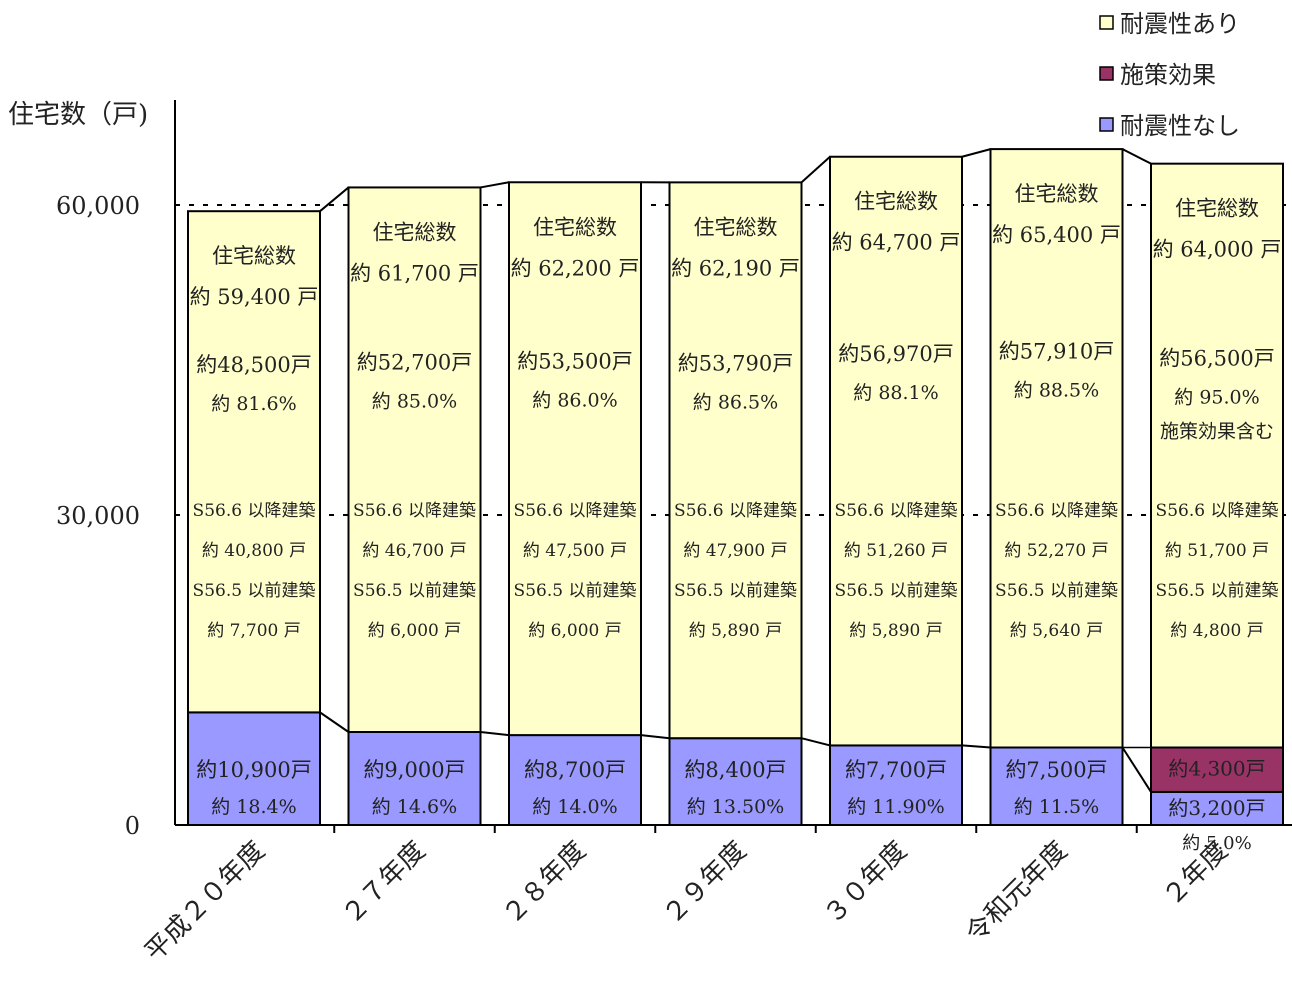 This screenshot has height=983, width=1292. What do you see at coordinates (98, 206) in the screenshot?
I see `y-tick-label: 60,000` at bounding box center [98, 206].